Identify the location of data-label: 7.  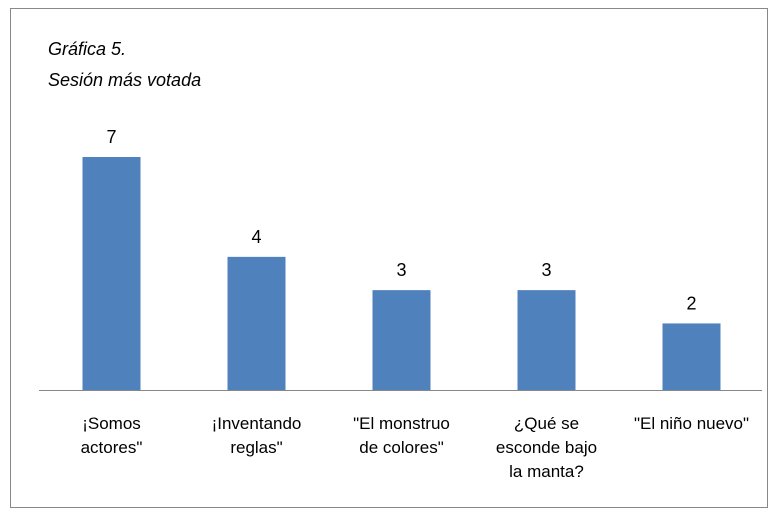
(111, 137).